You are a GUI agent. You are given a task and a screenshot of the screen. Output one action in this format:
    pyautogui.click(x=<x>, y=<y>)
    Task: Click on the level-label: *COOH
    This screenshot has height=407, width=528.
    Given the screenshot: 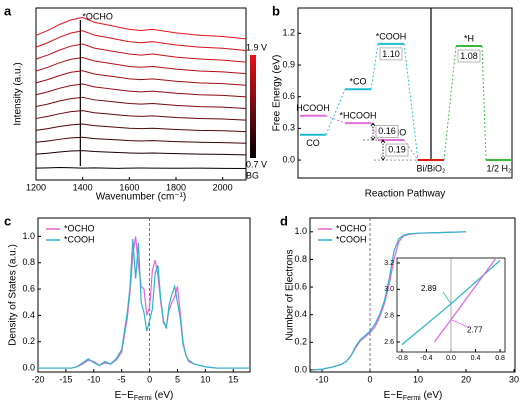 What is the action you would take?
    pyautogui.click(x=391, y=36)
    